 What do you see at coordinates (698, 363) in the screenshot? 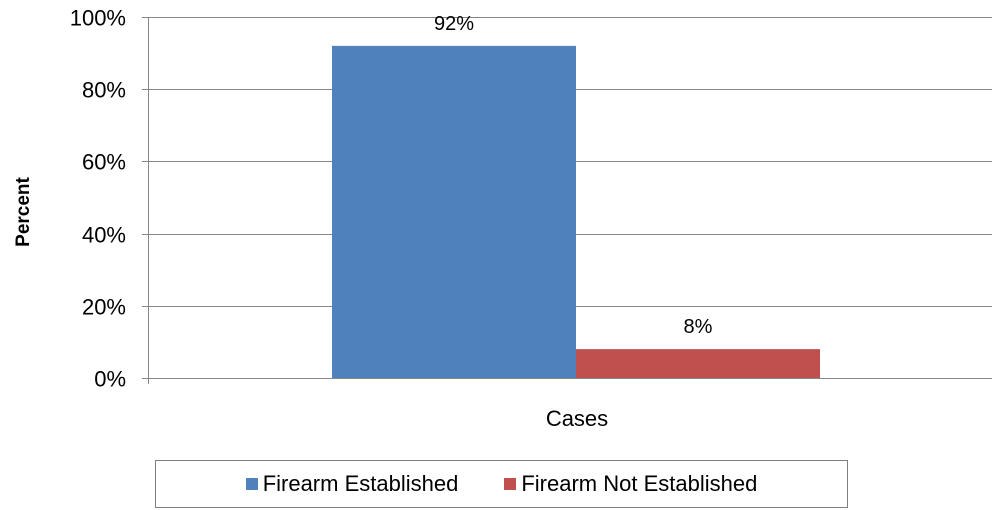
I see `bar-firearm-not-established` at bounding box center [698, 363].